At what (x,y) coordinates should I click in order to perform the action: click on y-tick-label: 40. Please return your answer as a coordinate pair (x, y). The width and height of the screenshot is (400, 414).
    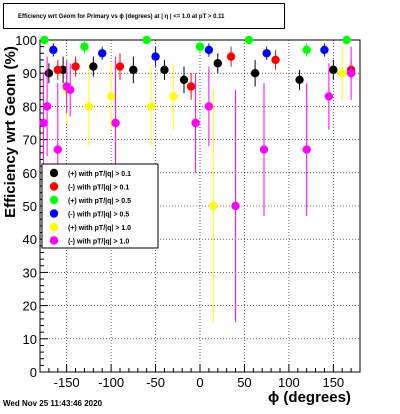
    Looking at the image, I should click on (30, 239).